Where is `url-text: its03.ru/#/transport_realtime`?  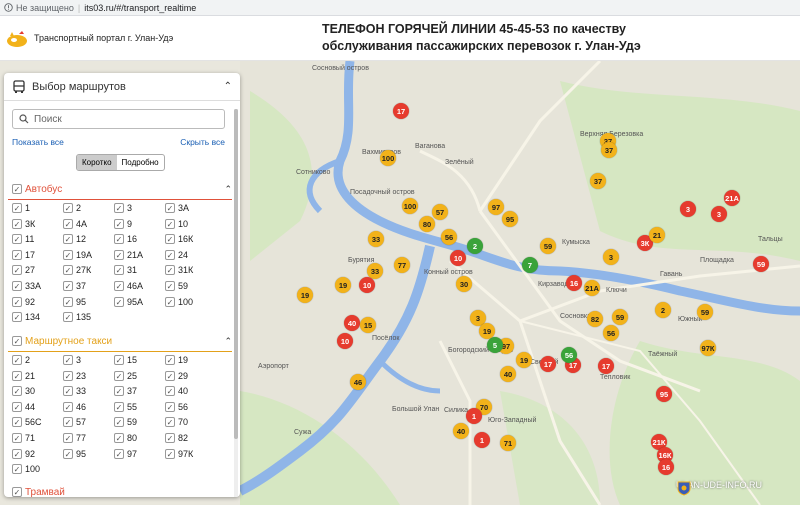 url-text: its03.ru/#/transport_realtime is located at coordinates (140, 7).